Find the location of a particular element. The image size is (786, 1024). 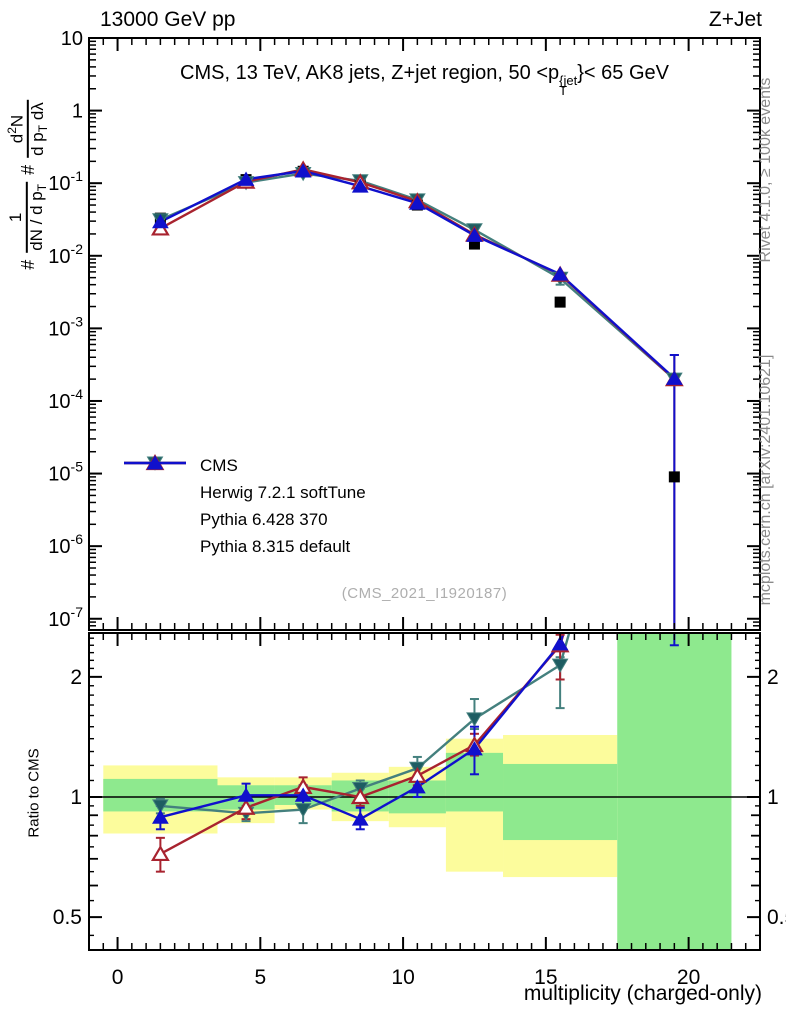

x-tick-label: 10 is located at coordinates (402, 977).